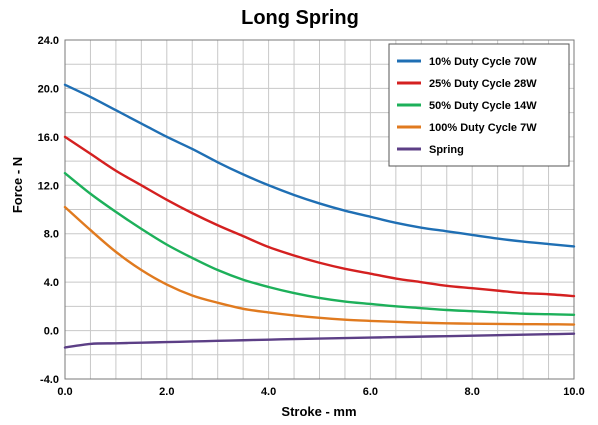  What do you see at coordinates (472, 392) in the screenshot?
I see `x-tick-label: 8.0` at bounding box center [472, 392].